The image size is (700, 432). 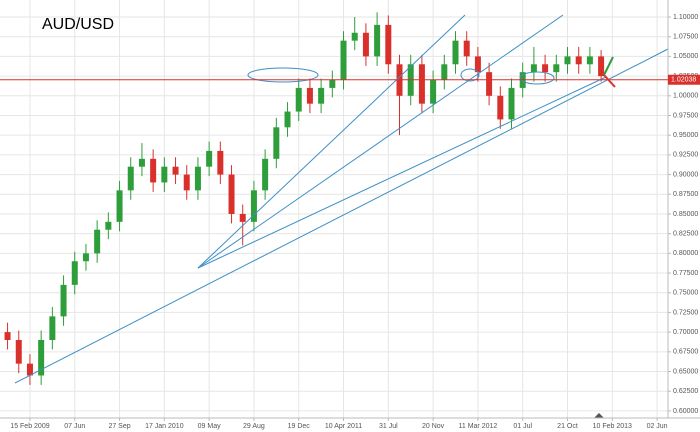 What do you see at coordinates (74, 426) in the screenshot?
I see `x-tick-label: 07 Jun` at bounding box center [74, 426].